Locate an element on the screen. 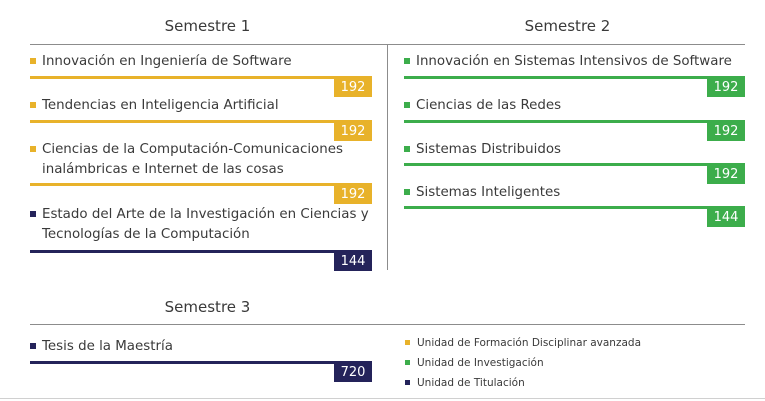 The image size is (765, 401). course-title: Innovación en Ingeniería de Software is located at coordinates (167, 61).